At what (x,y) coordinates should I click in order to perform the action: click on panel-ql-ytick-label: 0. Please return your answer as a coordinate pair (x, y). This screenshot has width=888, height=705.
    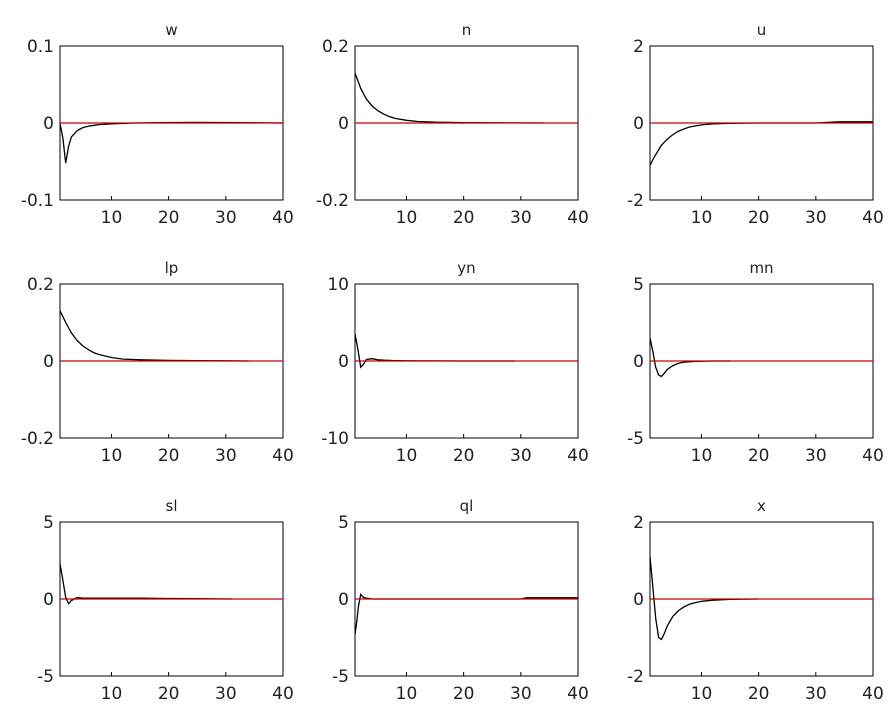
    Looking at the image, I should click on (343, 600).